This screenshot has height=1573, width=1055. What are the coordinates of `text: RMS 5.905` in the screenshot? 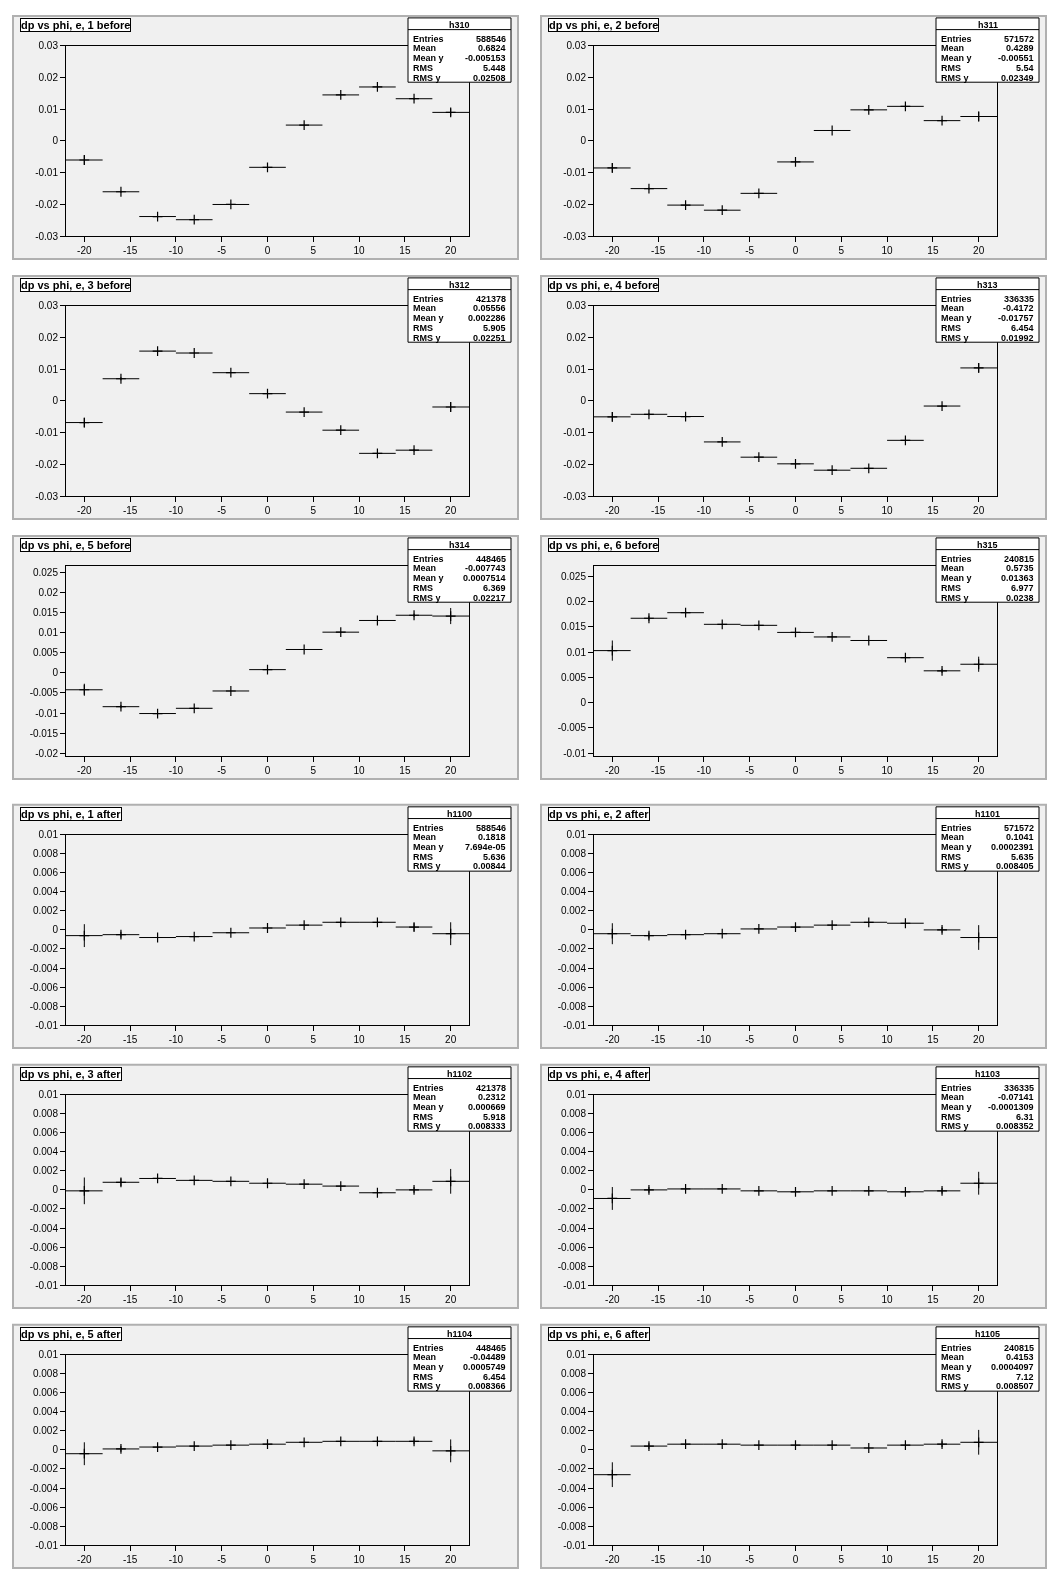 It's located at (459, 328).